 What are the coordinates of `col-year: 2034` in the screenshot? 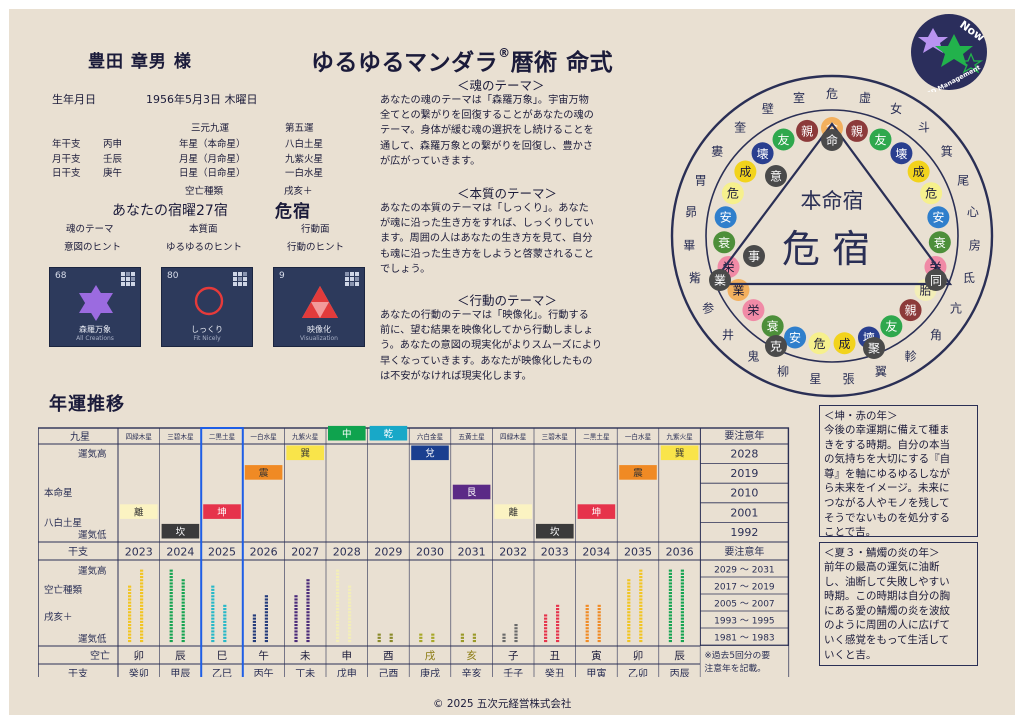 It's located at (596, 552).